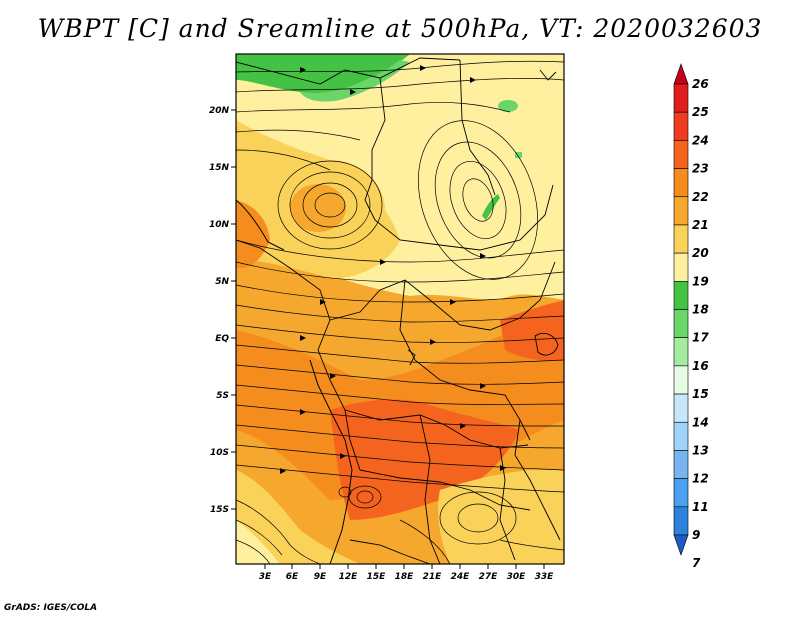 Image resolution: width=800 pixels, height=618 pixels. Describe the element at coordinates (700, 225) in the screenshot. I see `colorbar-label: 21` at that location.